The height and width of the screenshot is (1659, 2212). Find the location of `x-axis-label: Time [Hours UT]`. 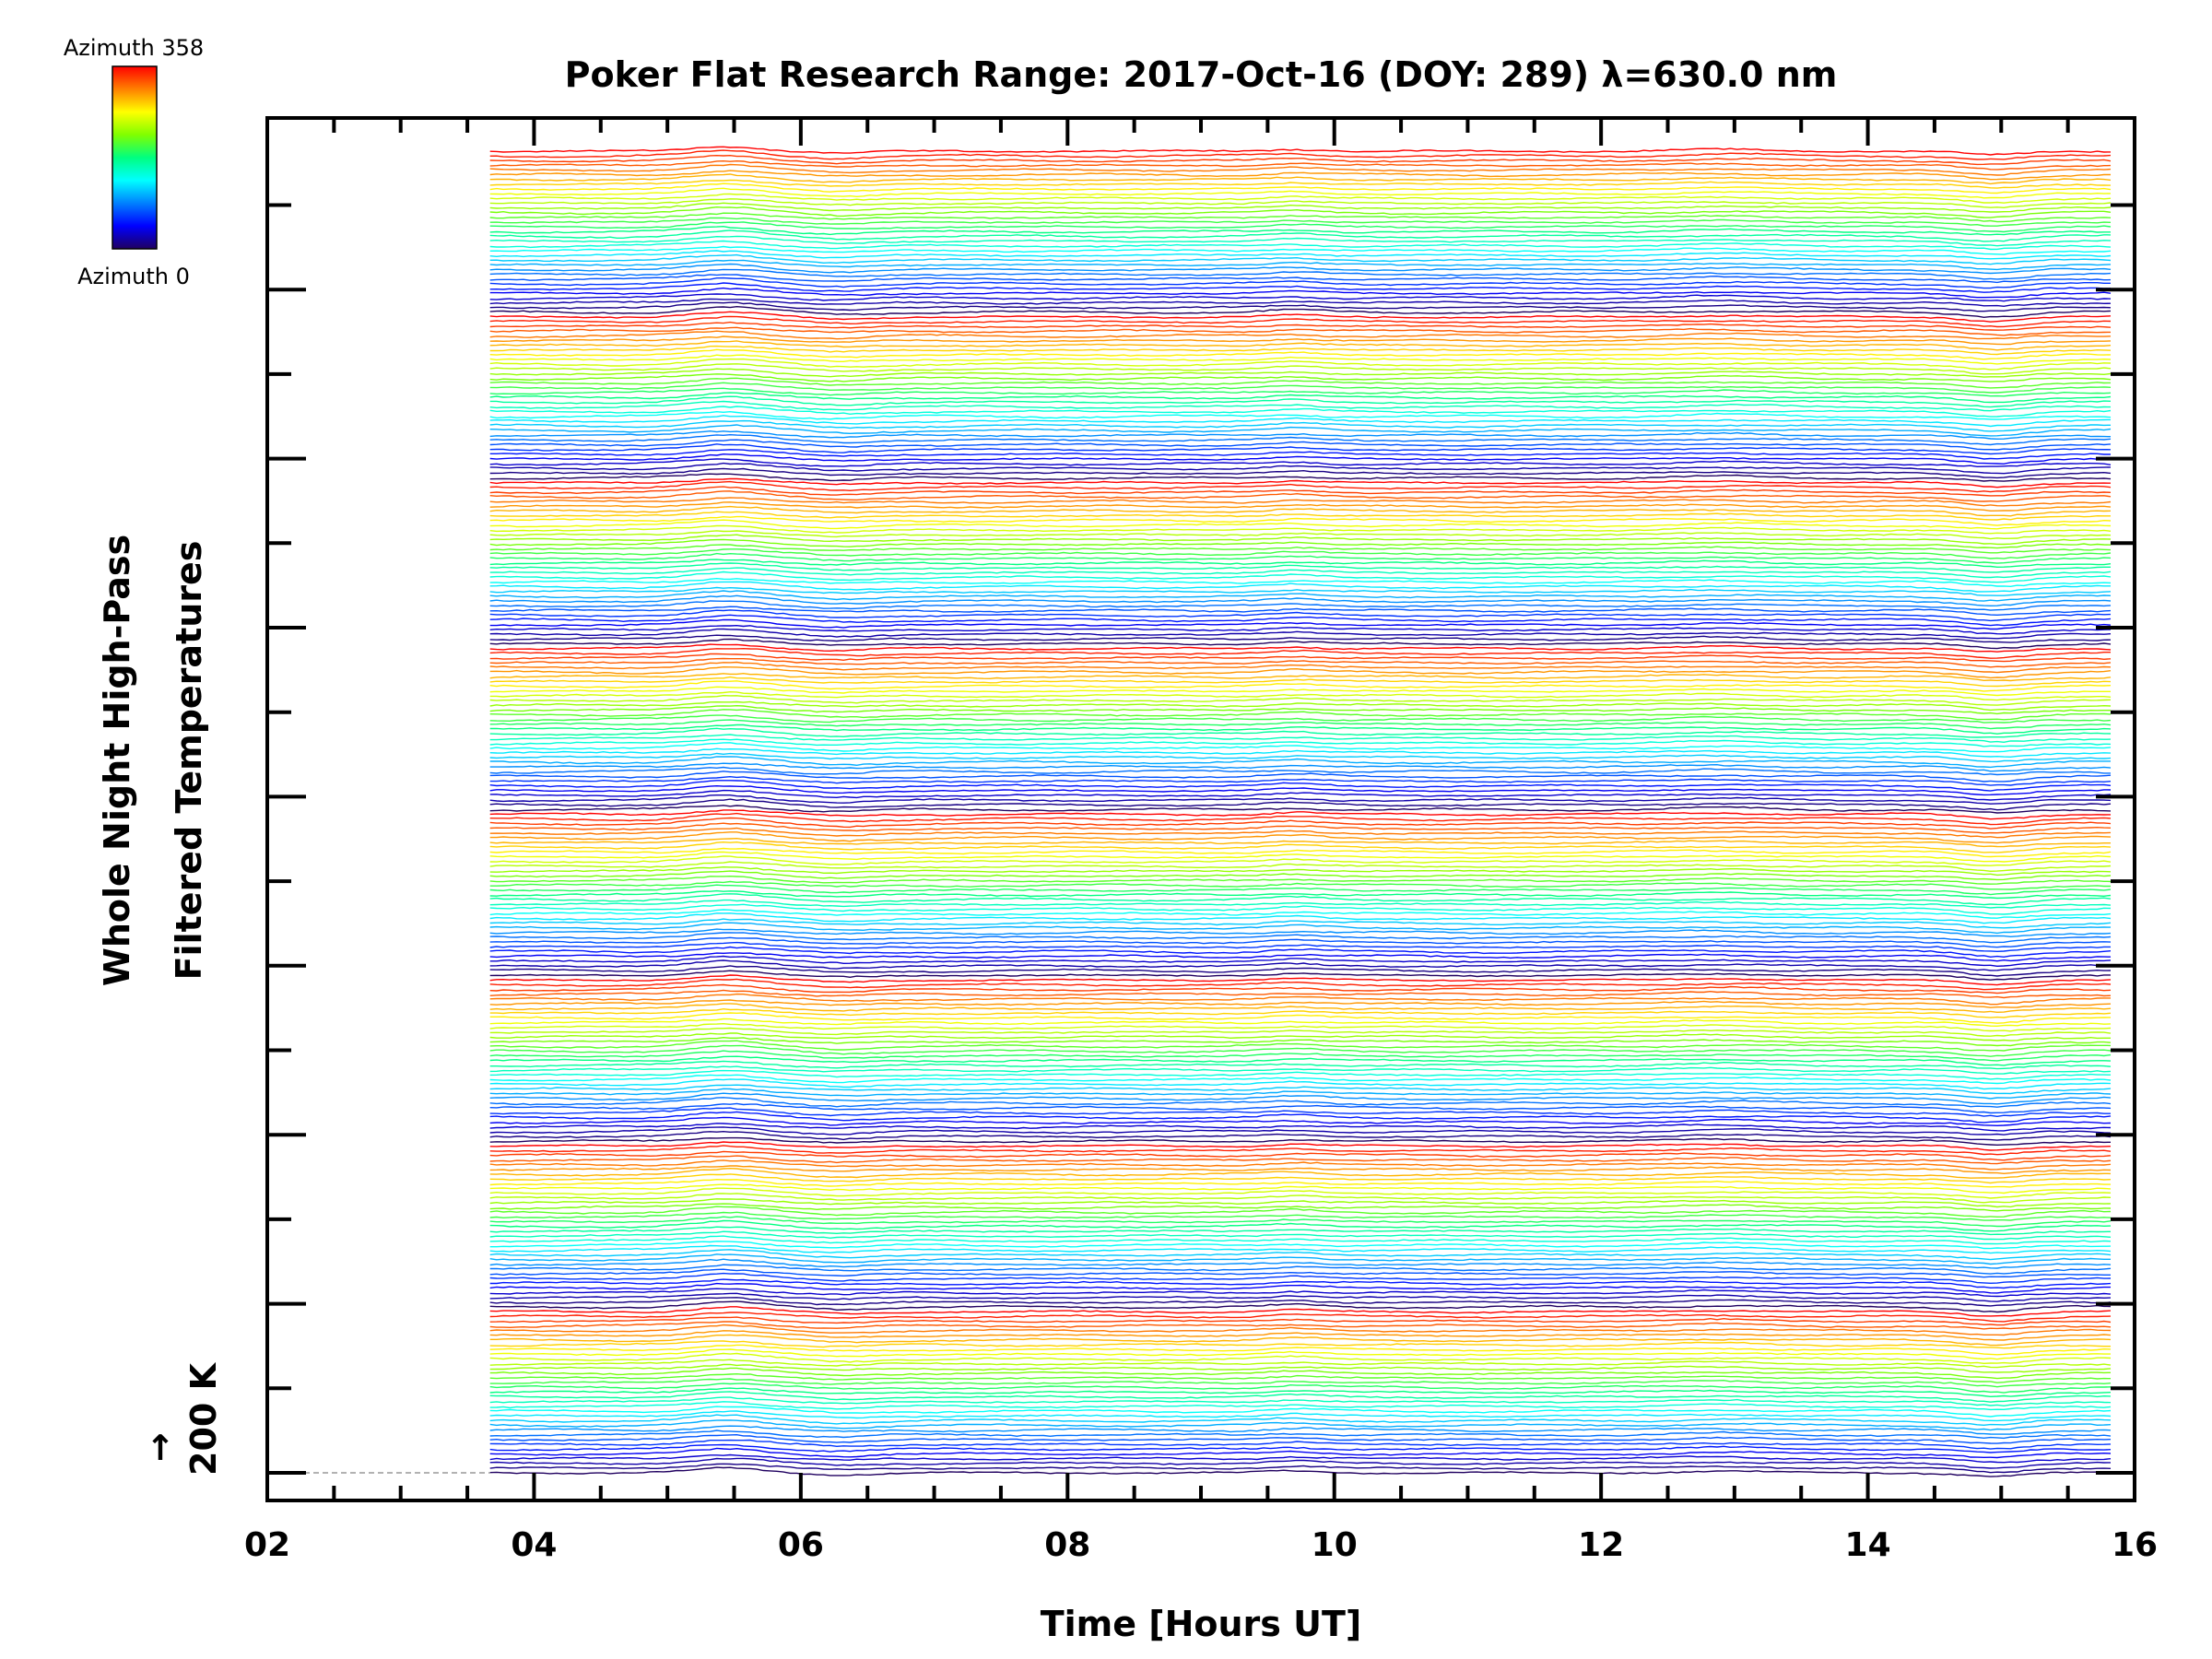

x-axis-label: Time [Hours UT] is located at coordinates (1201, 1624).